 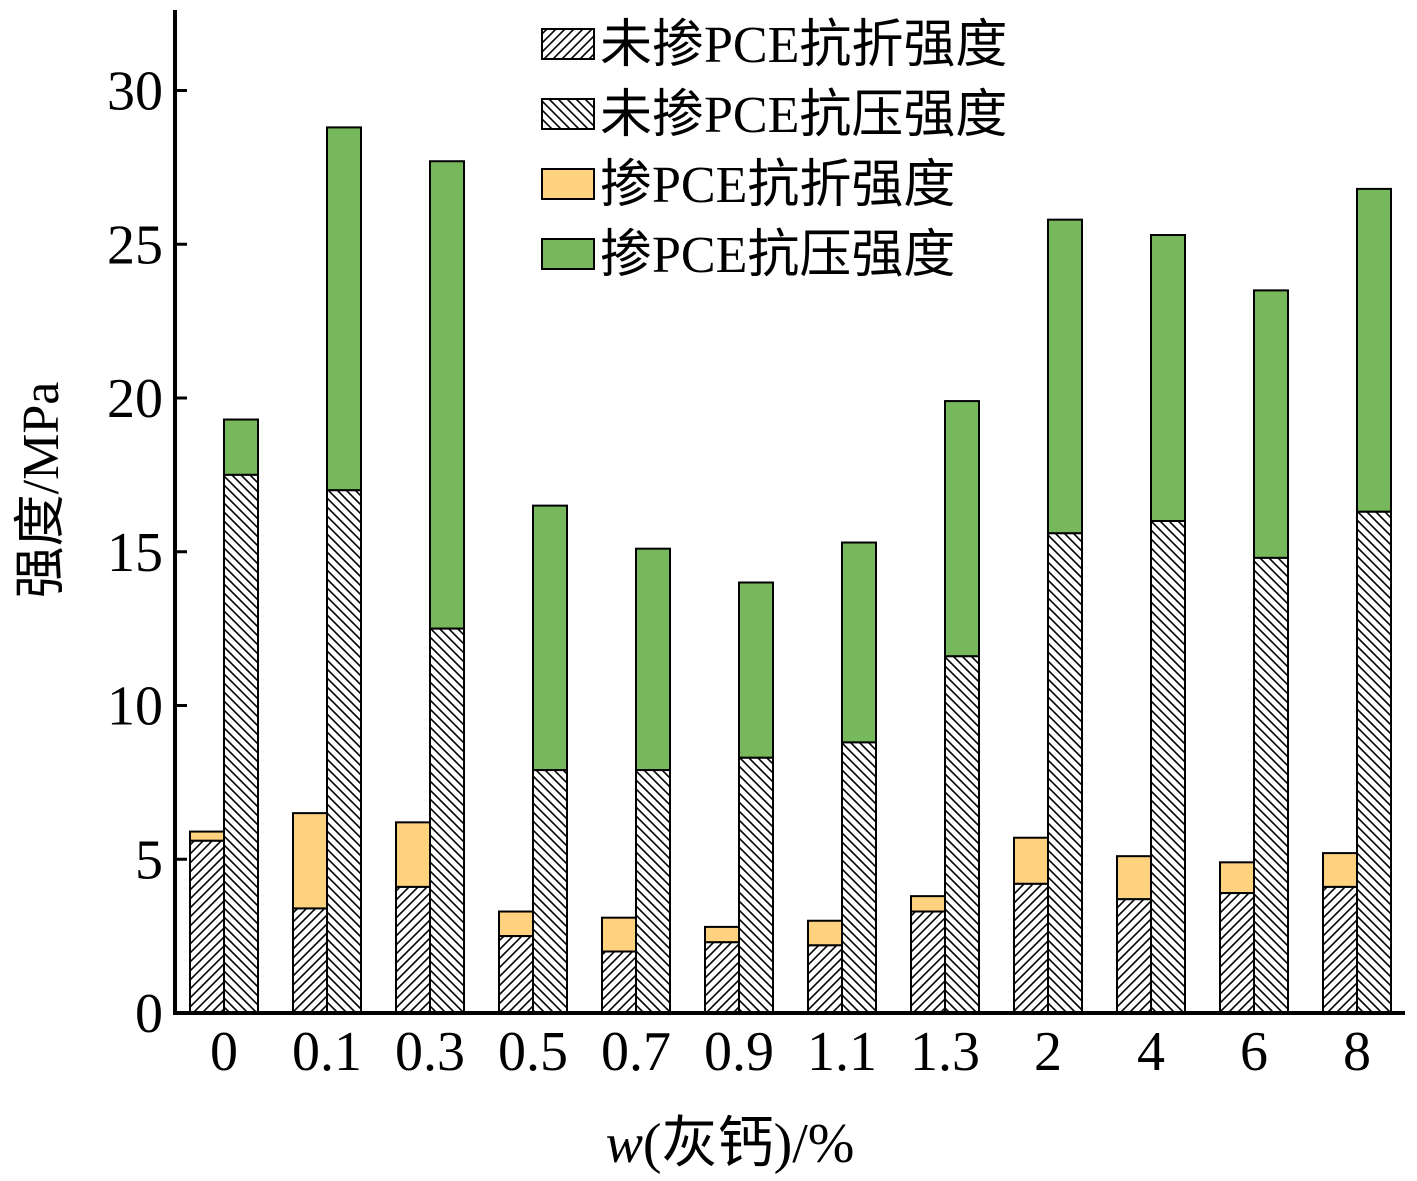 I want to click on x-axis-label: w(灰钙)/%, so click(x=730, y=1144).